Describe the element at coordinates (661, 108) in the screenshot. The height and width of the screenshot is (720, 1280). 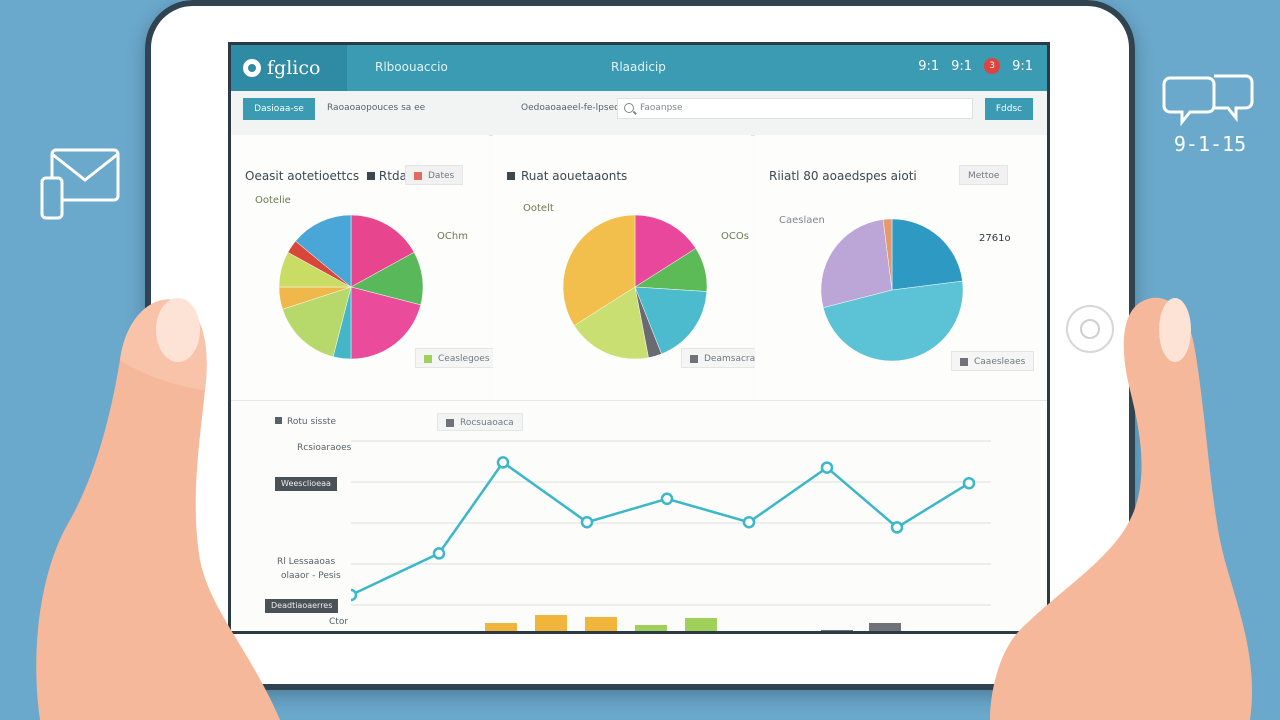
I see `search-placeholder: Faoanpse` at that location.